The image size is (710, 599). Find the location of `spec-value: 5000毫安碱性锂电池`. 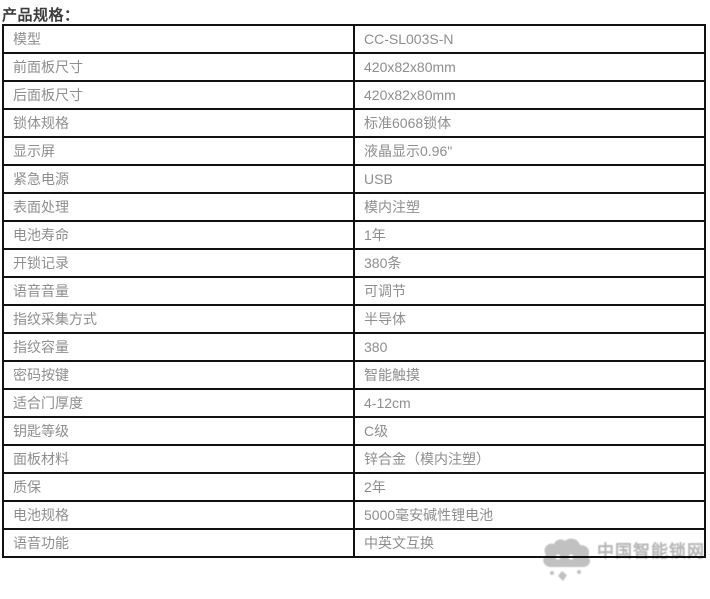

spec-value: 5000毫安碱性锂电池 is located at coordinates (529, 515).